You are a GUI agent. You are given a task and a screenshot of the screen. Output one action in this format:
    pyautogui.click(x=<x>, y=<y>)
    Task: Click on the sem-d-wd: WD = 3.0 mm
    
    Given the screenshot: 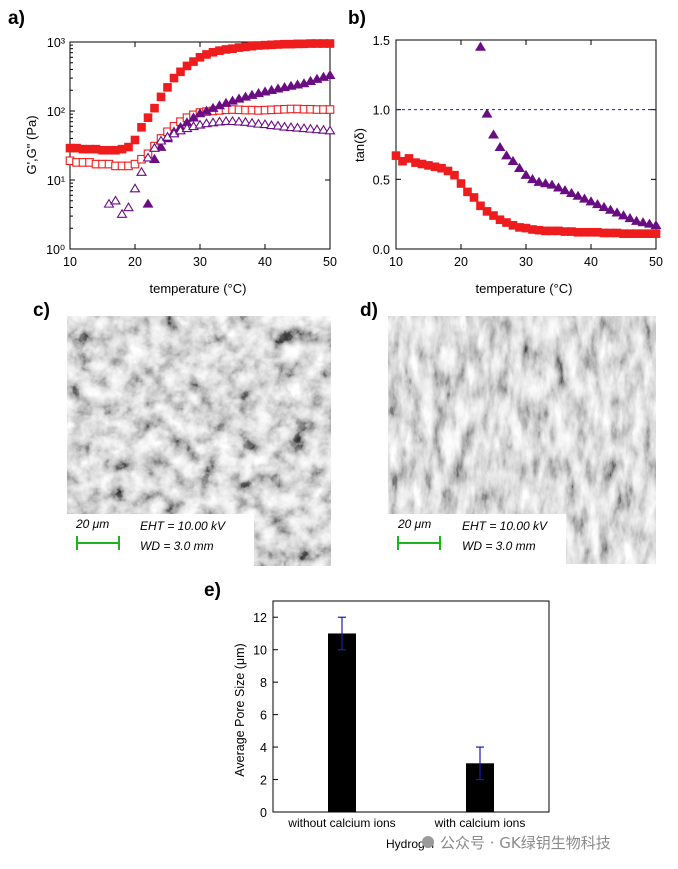 What is the action you would take?
    pyautogui.click(x=499, y=546)
    